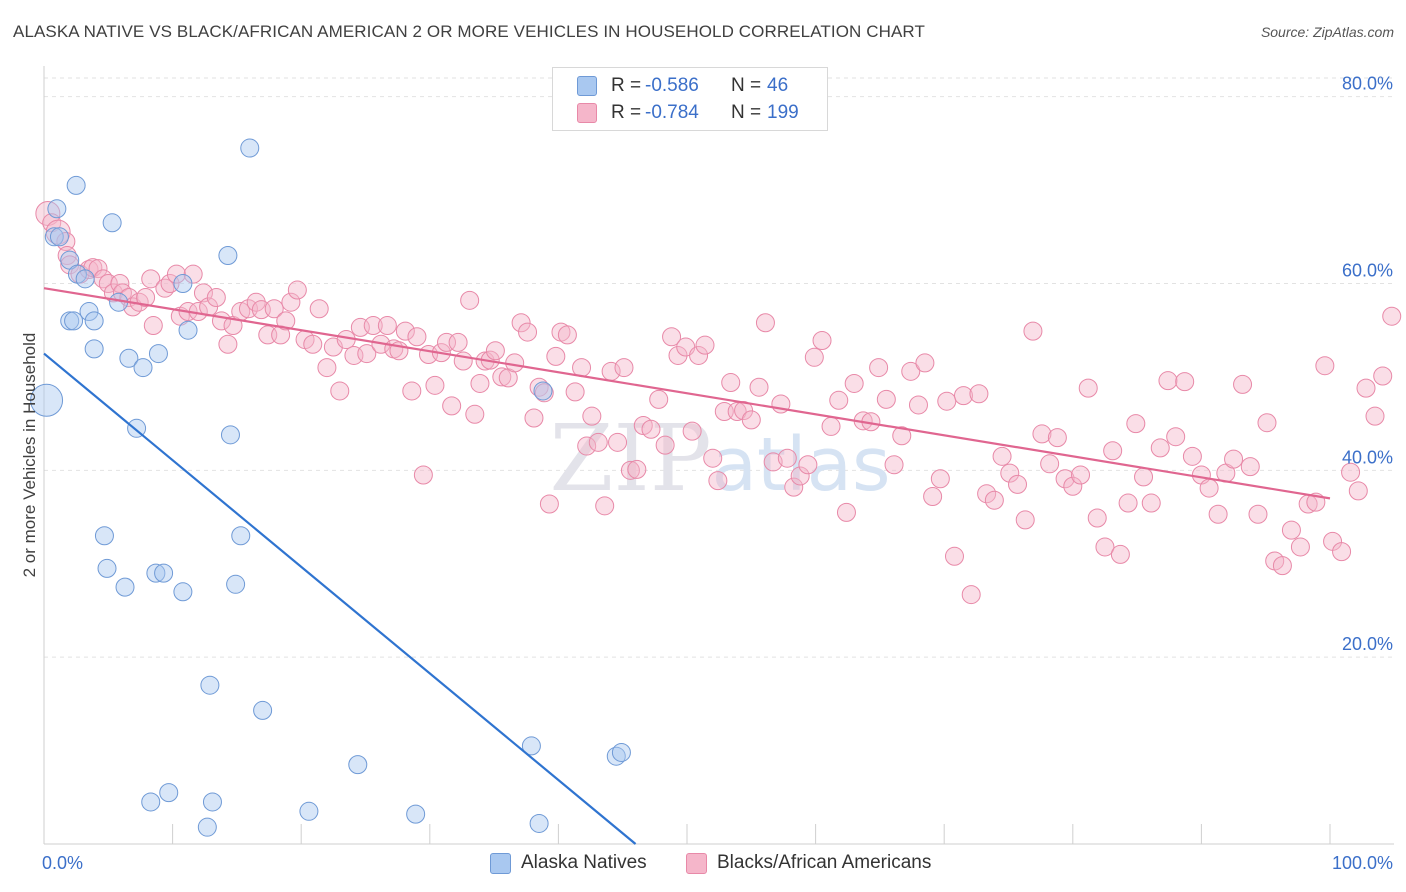 This screenshot has width=1406, height=892. I want to click on bottom-legend-label-alaska: Alaska Natives, so click(584, 862).